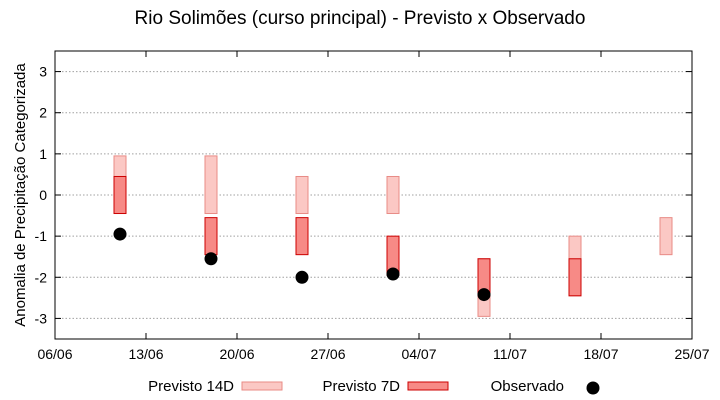  I want to click on y-tick-label: -1, so click(41, 236).